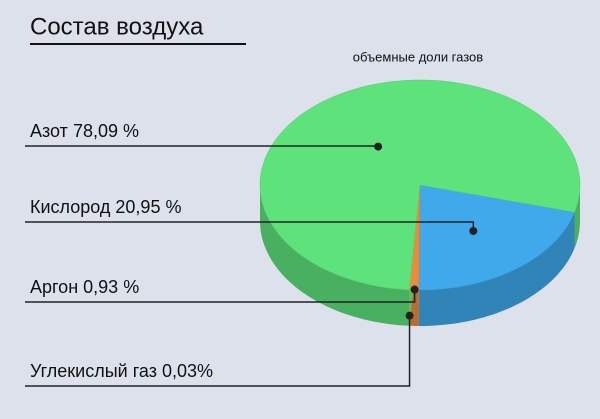 The image size is (600, 419). I want to click on chart-title: Состав воздуха, so click(117, 26).